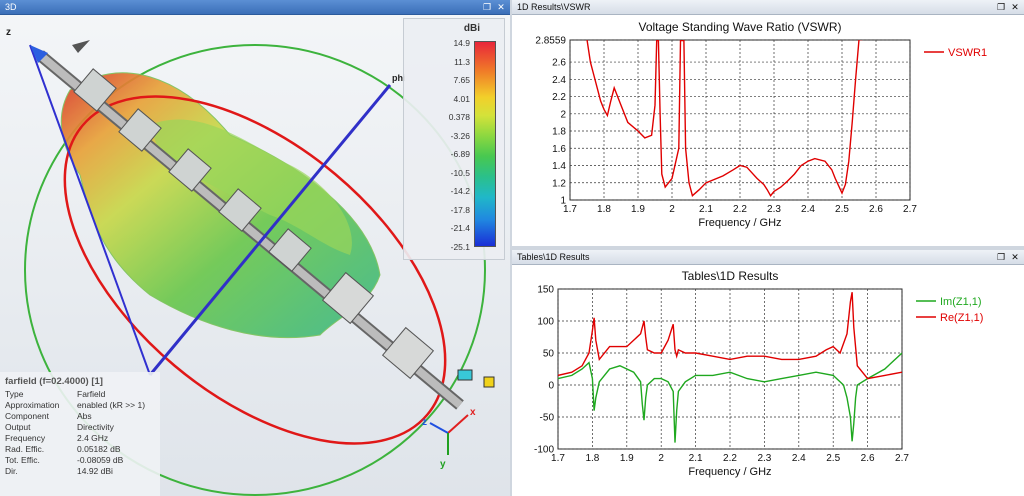  What do you see at coordinates (545, 290) in the screenshot?
I see `y-tick-label: 150` at bounding box center [545, 290].